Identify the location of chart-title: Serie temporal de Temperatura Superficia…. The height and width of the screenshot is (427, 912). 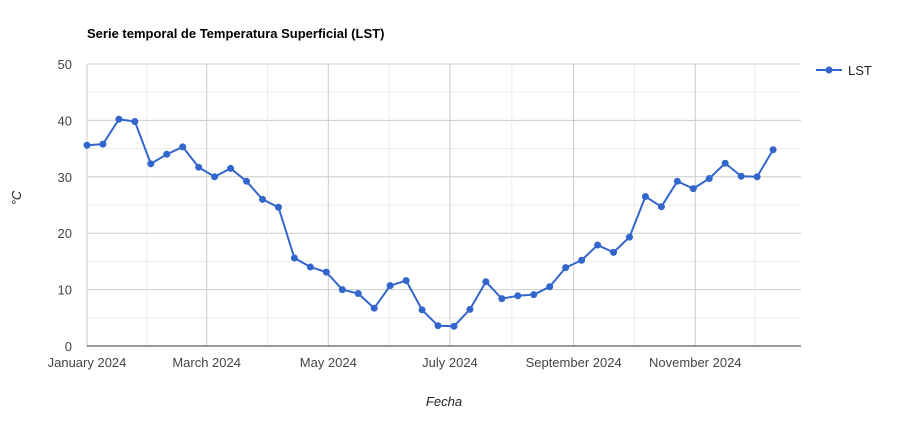
(235, 33).